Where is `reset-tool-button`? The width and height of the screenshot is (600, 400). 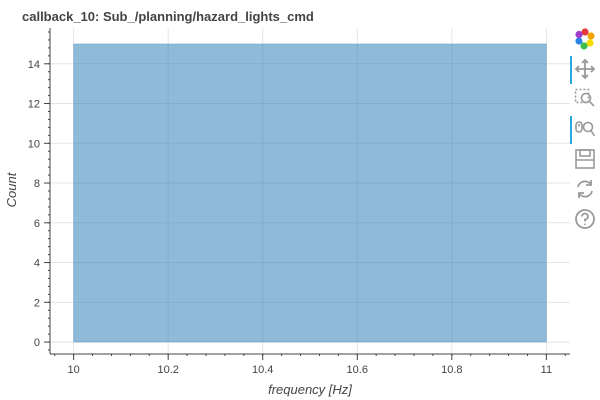
reset-tool-button is located at coordinates (585, 189).